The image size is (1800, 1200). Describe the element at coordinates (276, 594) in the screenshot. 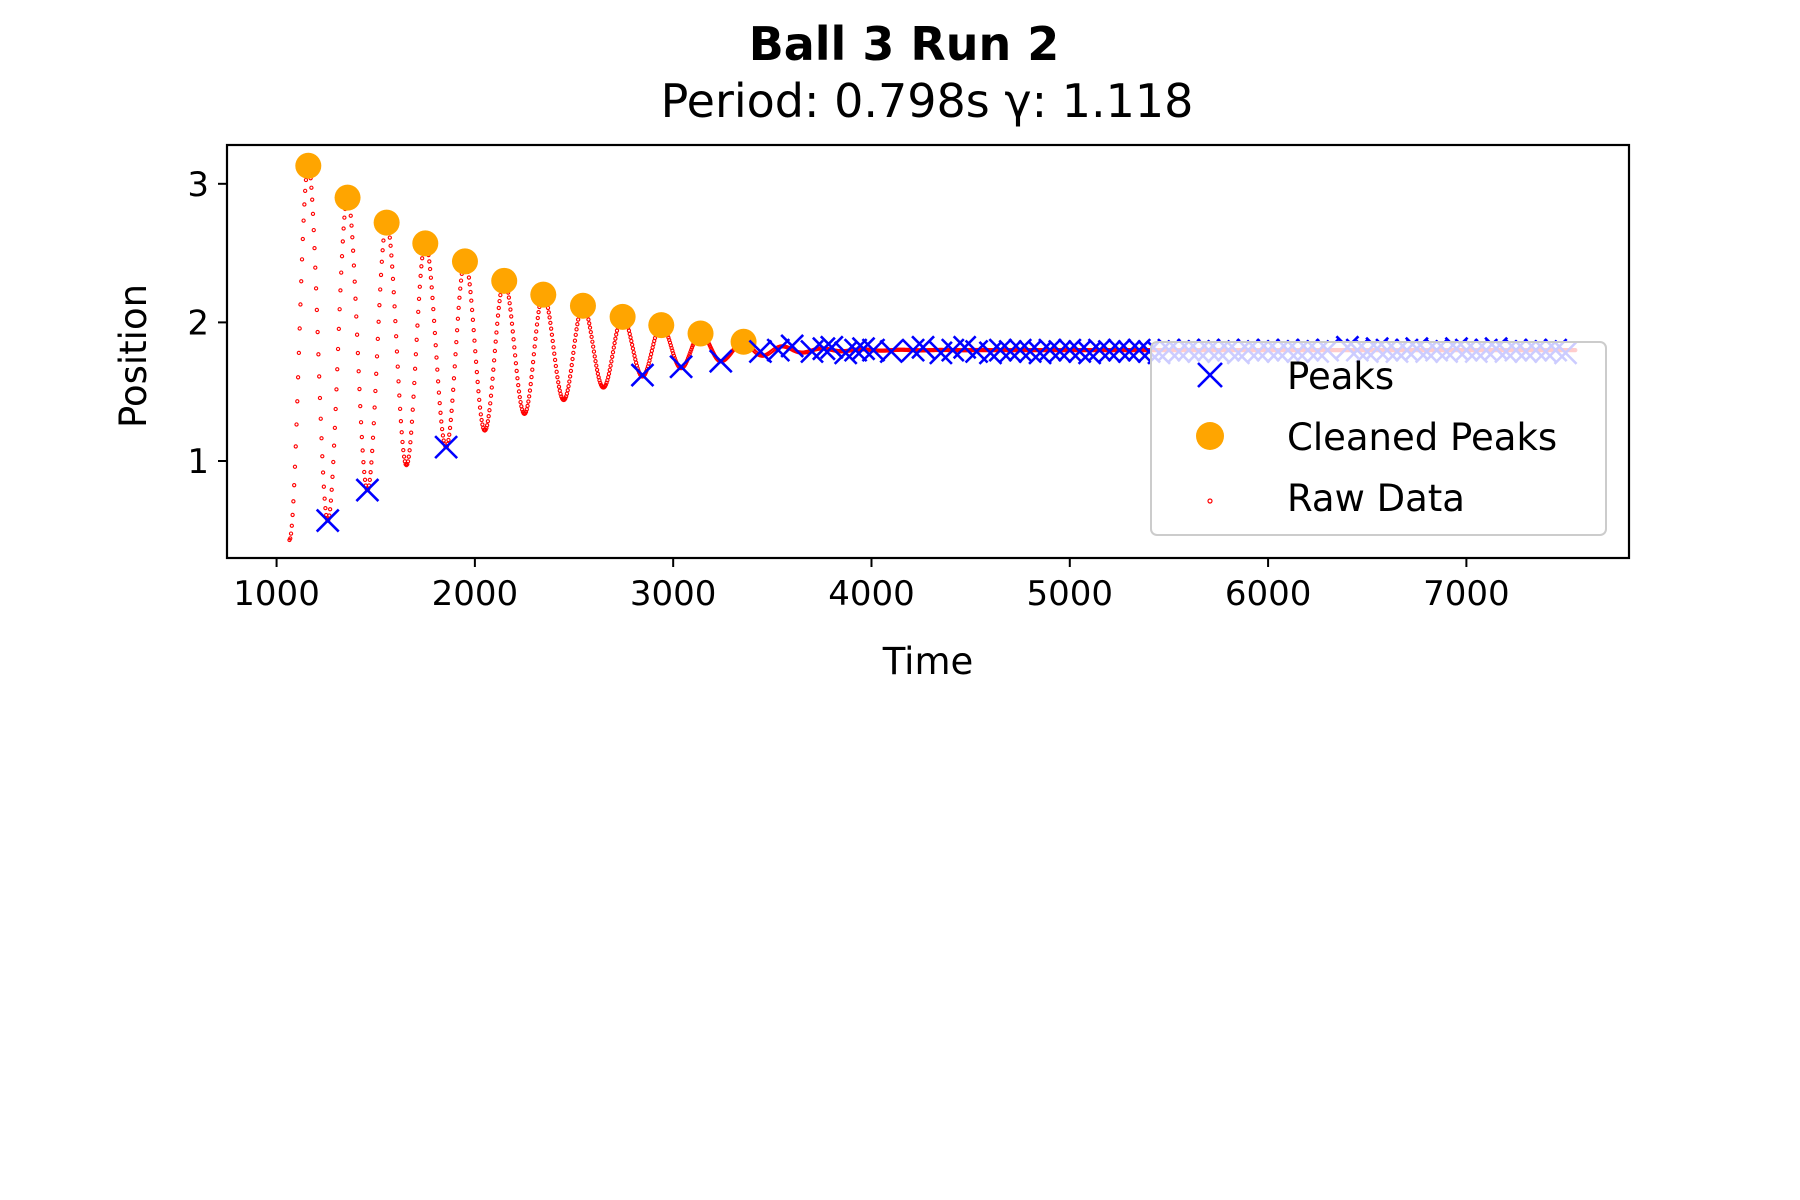

I see `x-tick-label: 1000` at that location.